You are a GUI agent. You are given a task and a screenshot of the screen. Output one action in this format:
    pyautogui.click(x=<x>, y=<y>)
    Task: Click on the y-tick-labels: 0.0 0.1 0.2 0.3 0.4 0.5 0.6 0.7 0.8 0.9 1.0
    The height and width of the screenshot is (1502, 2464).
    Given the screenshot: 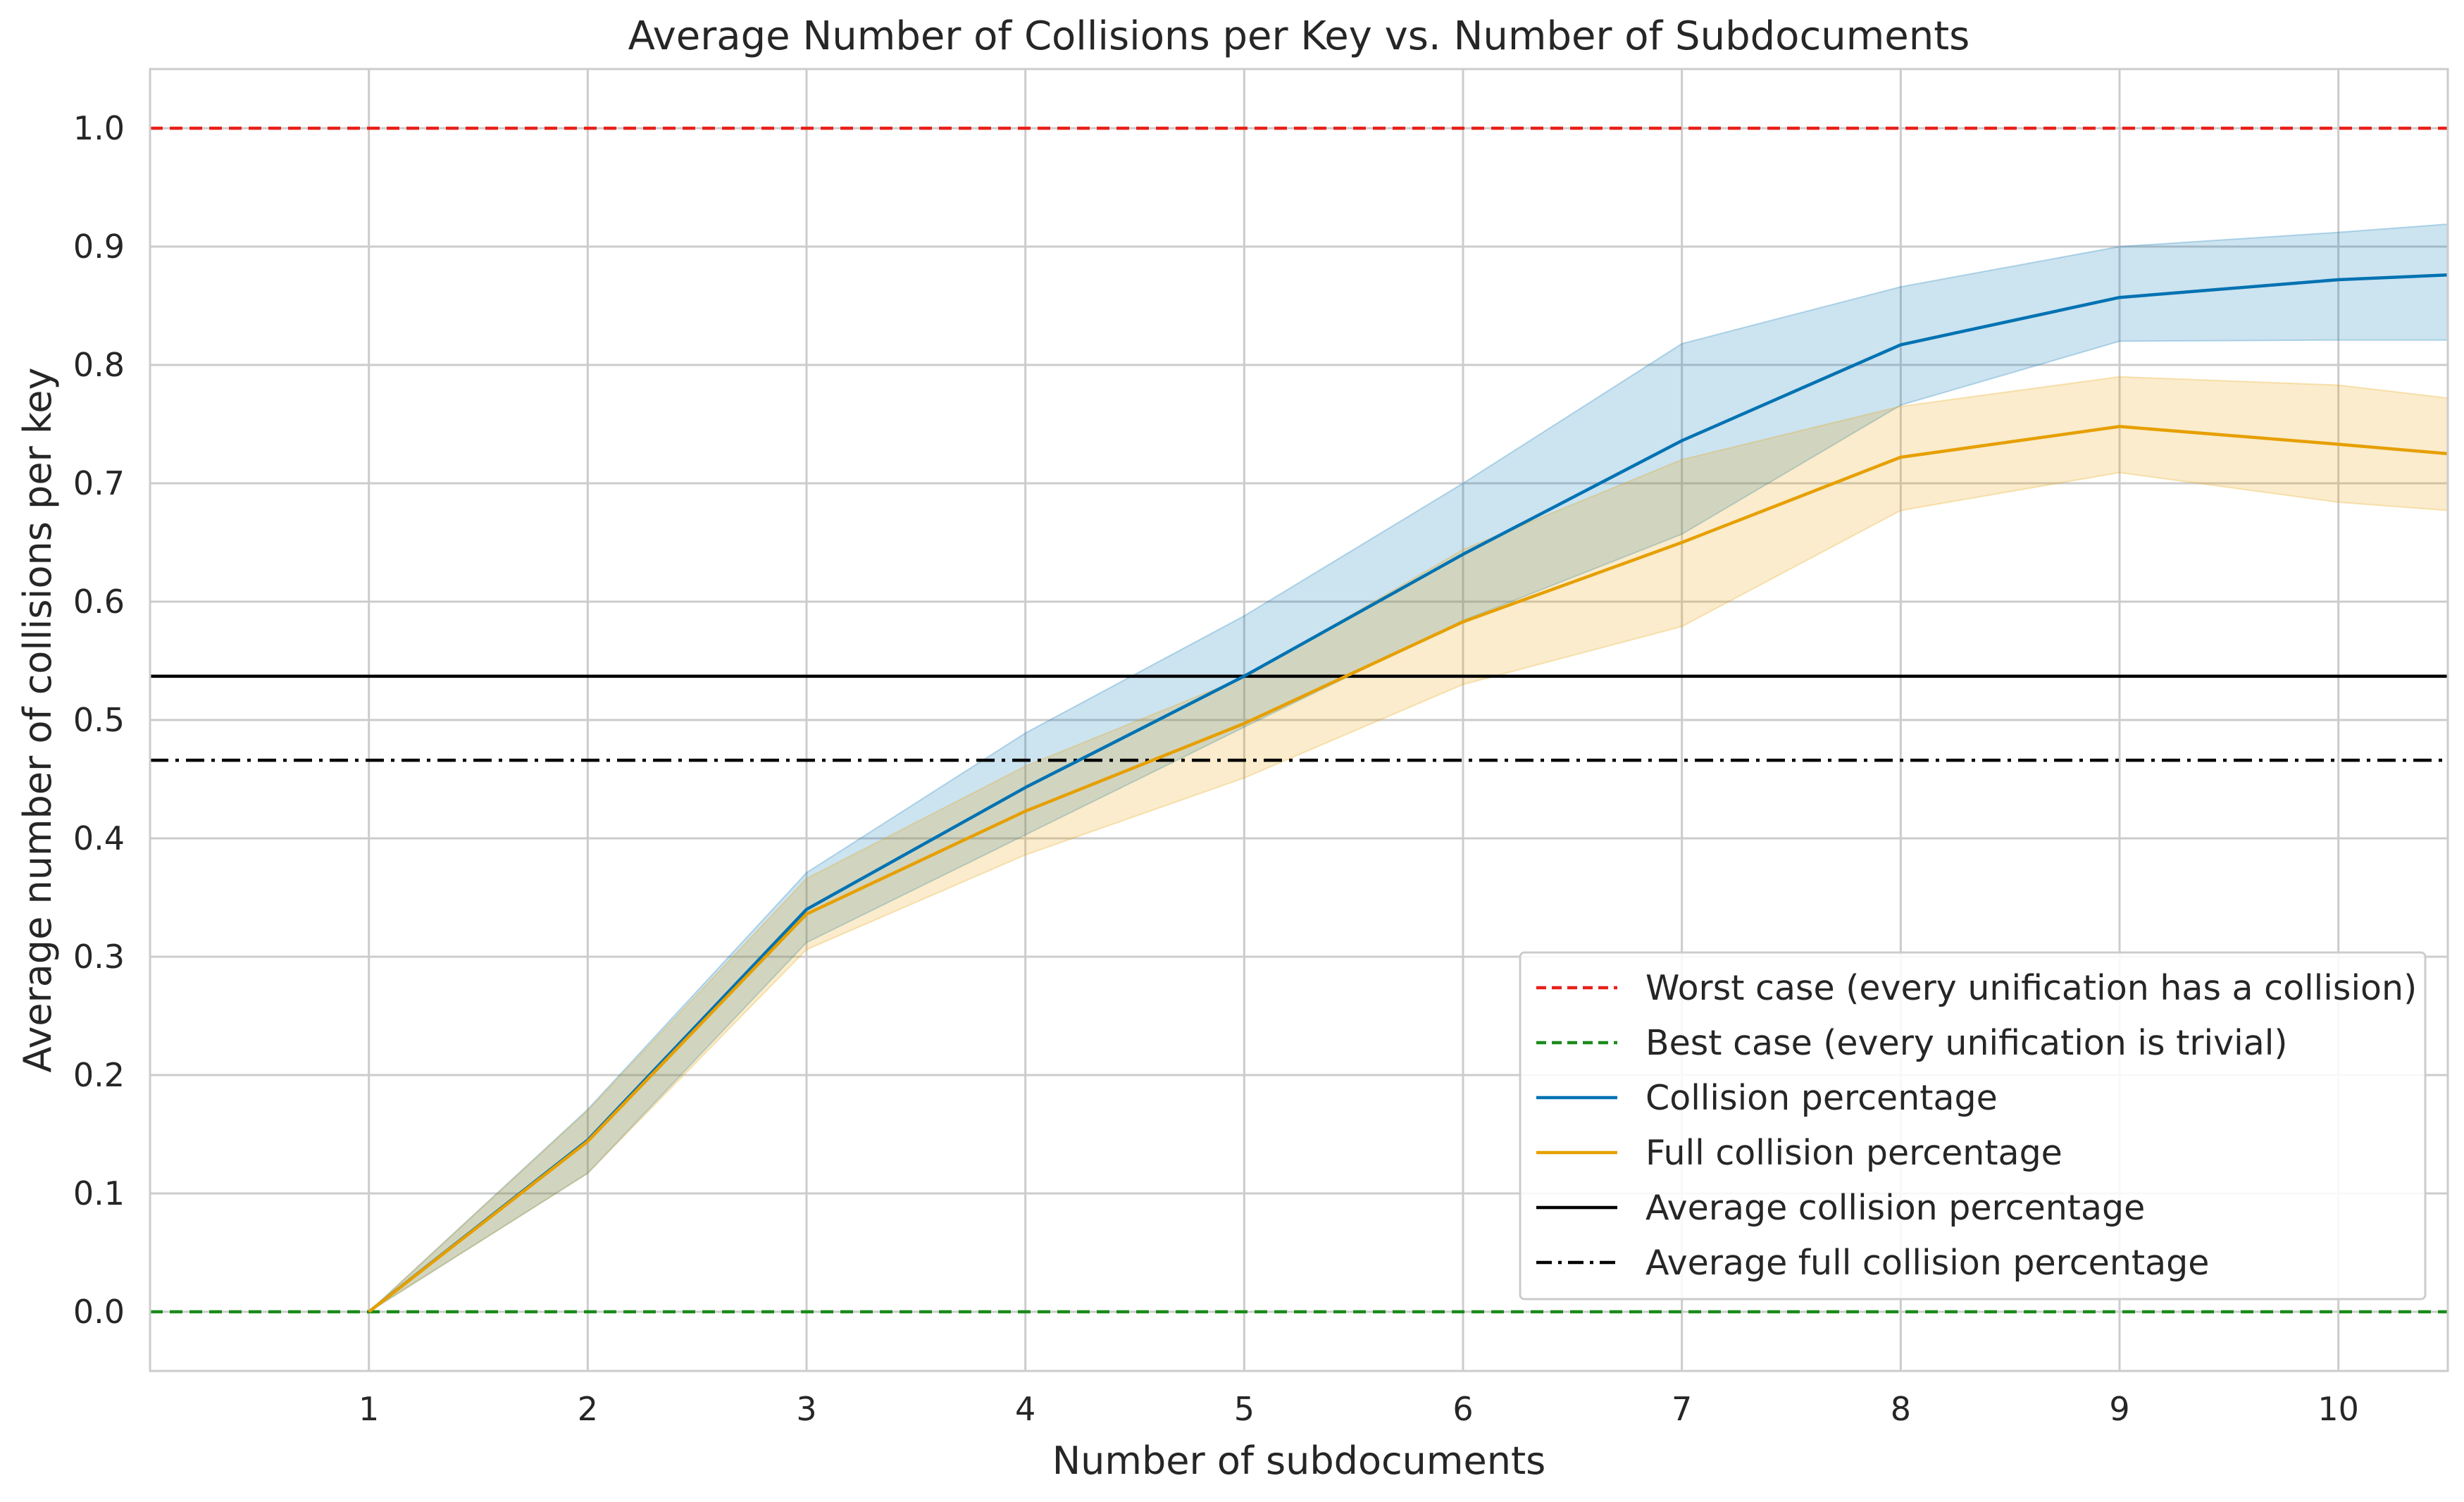 What is the action you would take?
    pyautogui.click(x=99, y=720)
    